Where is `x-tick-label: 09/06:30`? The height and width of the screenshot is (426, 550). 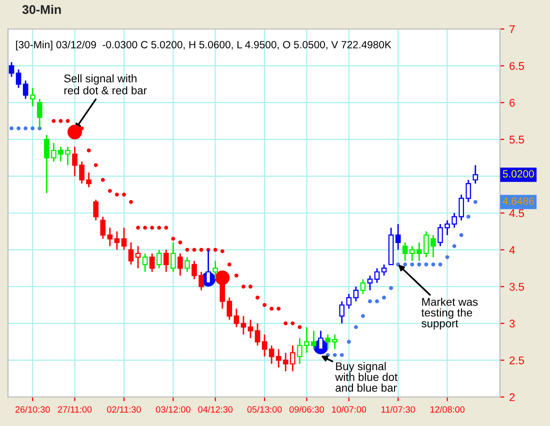
x-tick-label: 09/06:30 is located at coordinates (307, 409).